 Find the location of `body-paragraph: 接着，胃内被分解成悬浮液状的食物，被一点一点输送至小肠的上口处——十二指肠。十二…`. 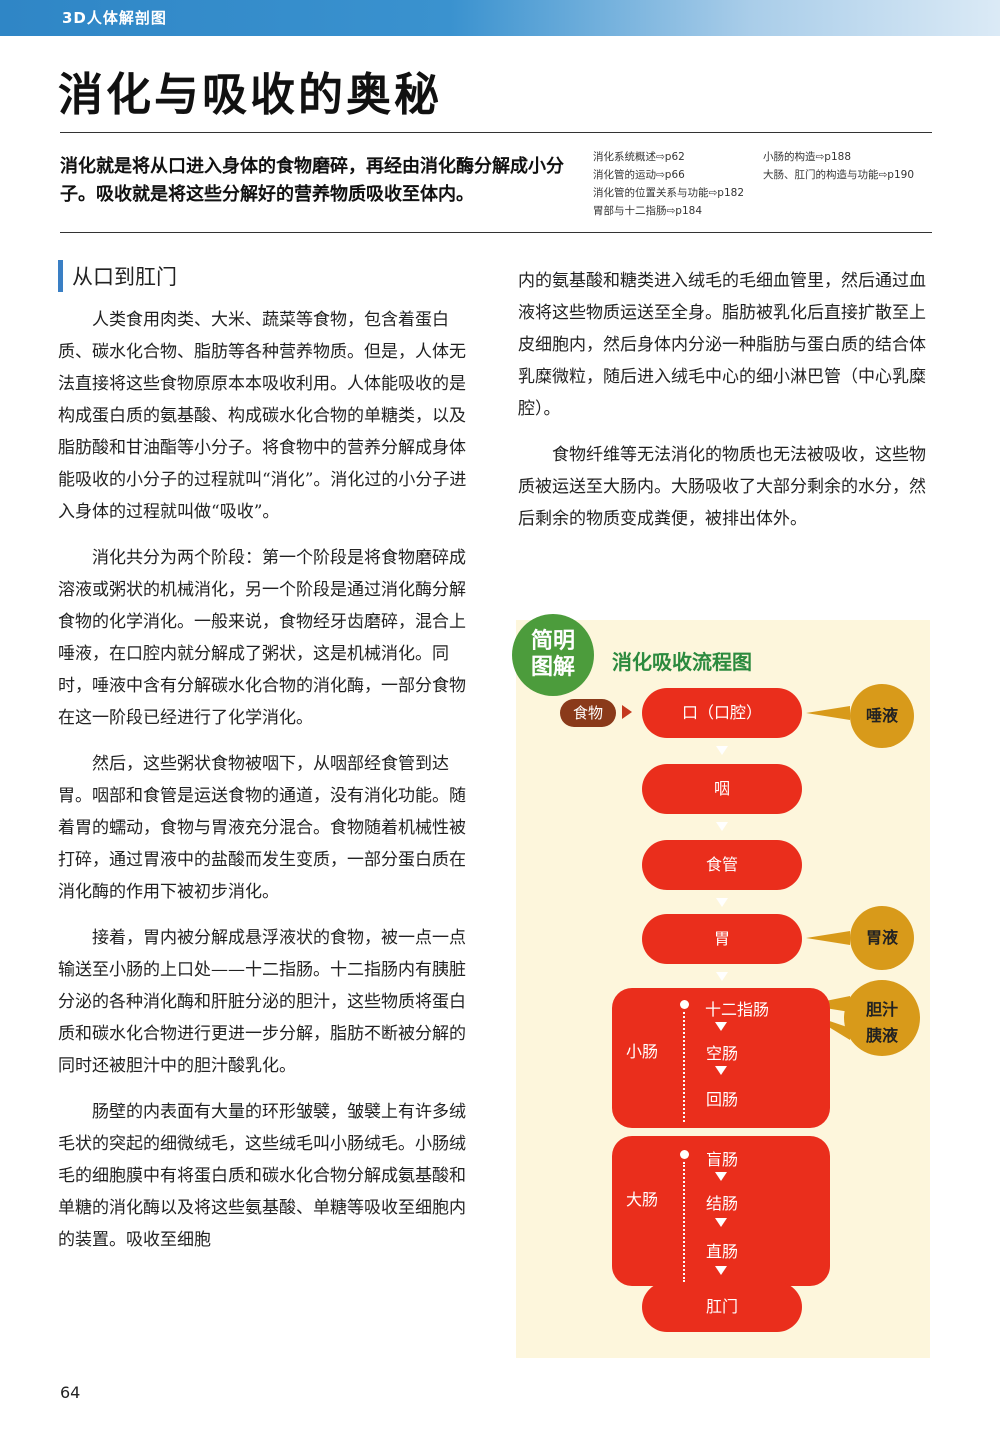

body-paragraph: 接着，胃内被分解成悬浮液状的食物，被一点一点输送至小肠的上口处——十二指肠。十二… is located at coordinates (262, 1002).